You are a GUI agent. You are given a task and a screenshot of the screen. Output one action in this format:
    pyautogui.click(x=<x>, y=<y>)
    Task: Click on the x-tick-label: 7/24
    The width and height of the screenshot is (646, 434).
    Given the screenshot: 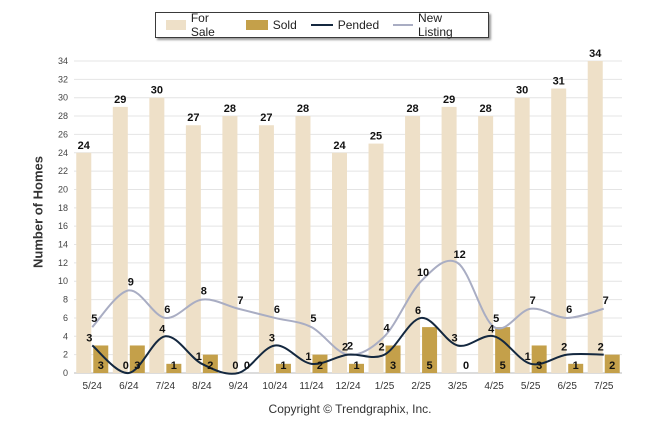 What is the action you would take?
    pyautogui.click(x=166, y=386)
    